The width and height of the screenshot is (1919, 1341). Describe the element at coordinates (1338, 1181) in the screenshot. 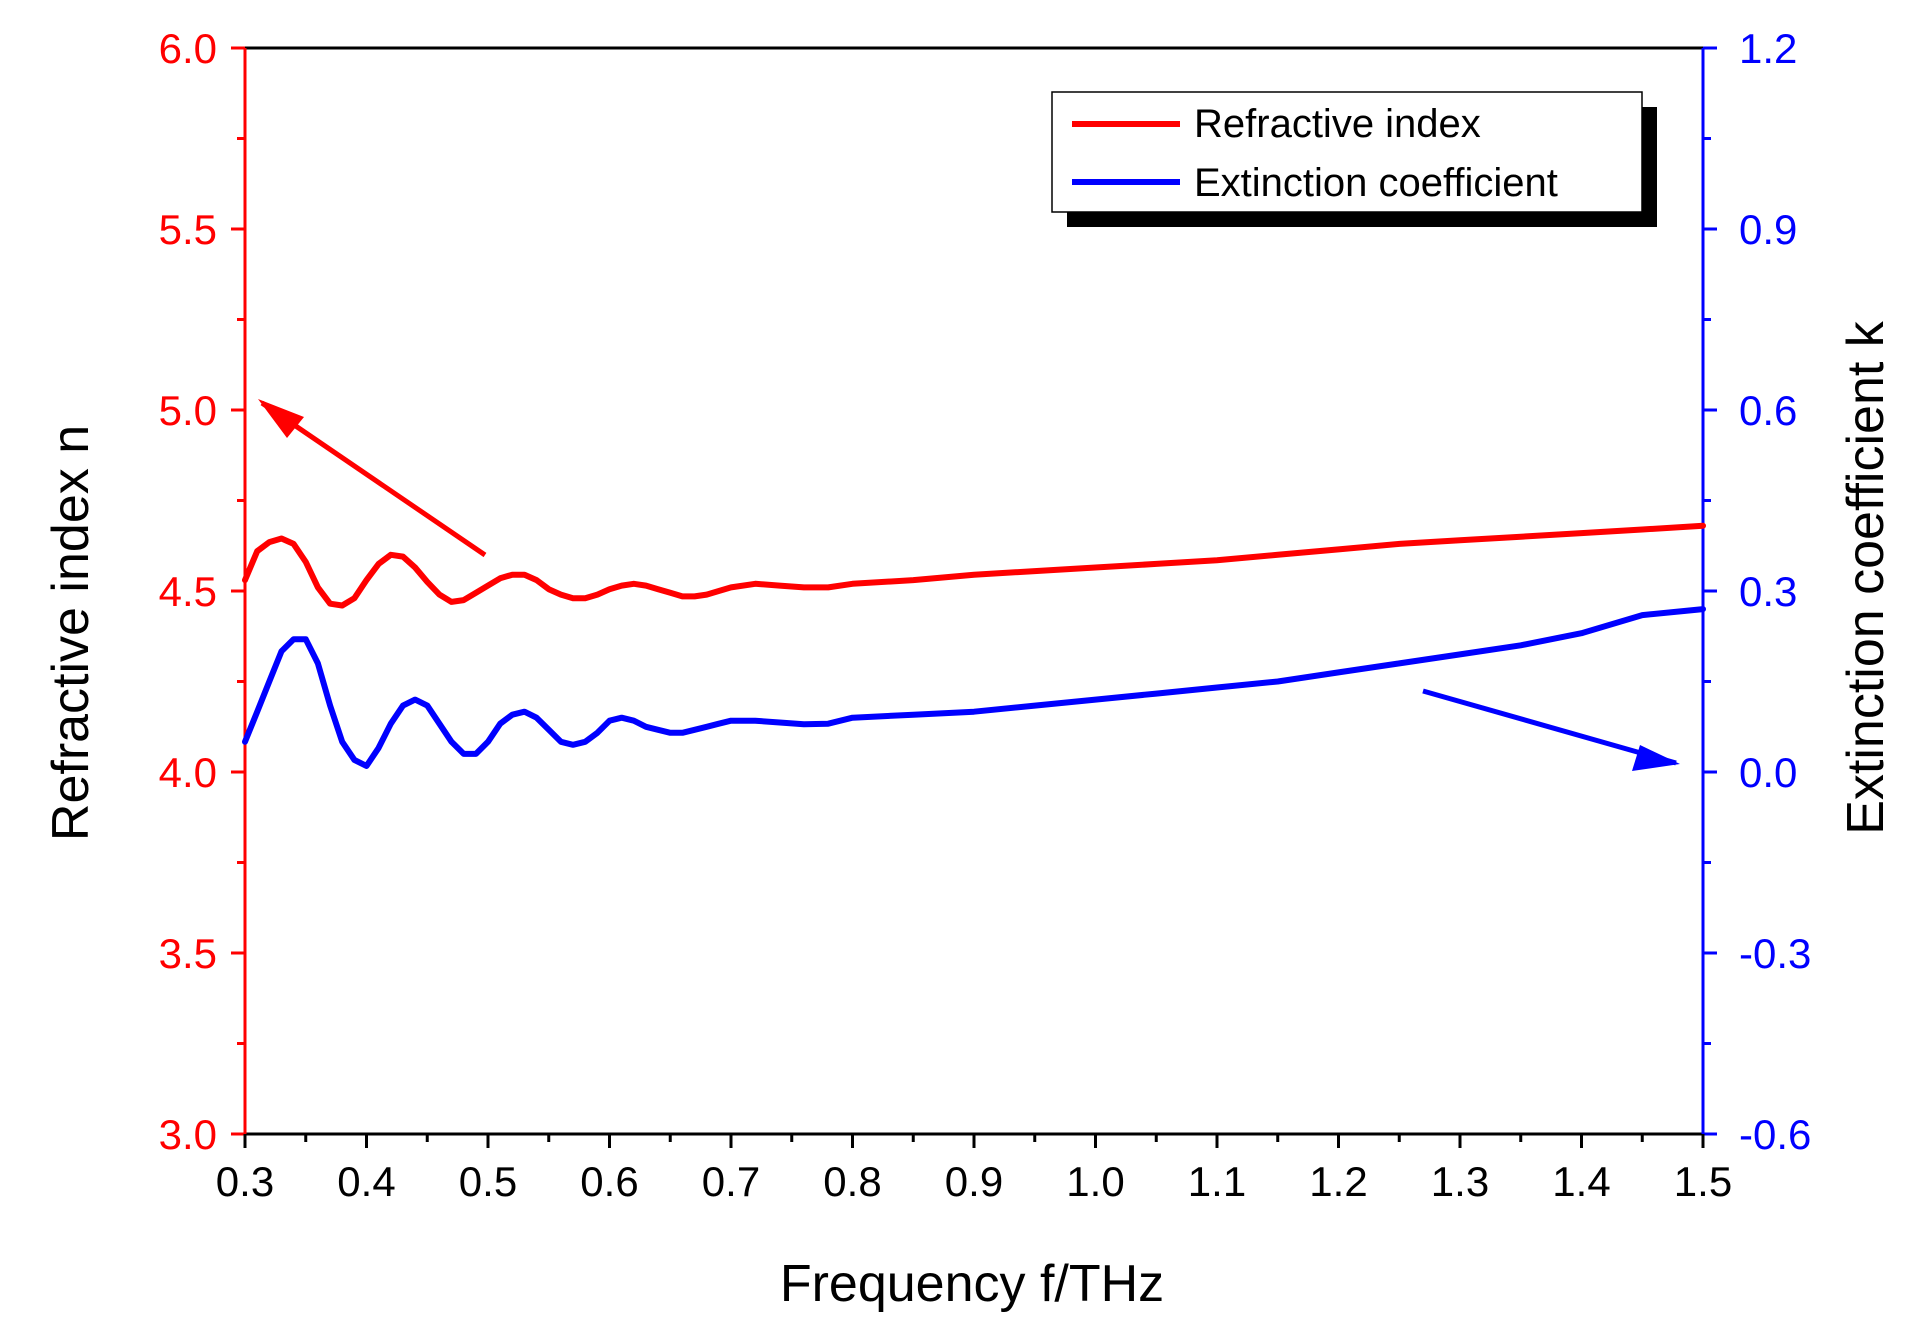

I see `x-tick-label: 1.2` at that location.